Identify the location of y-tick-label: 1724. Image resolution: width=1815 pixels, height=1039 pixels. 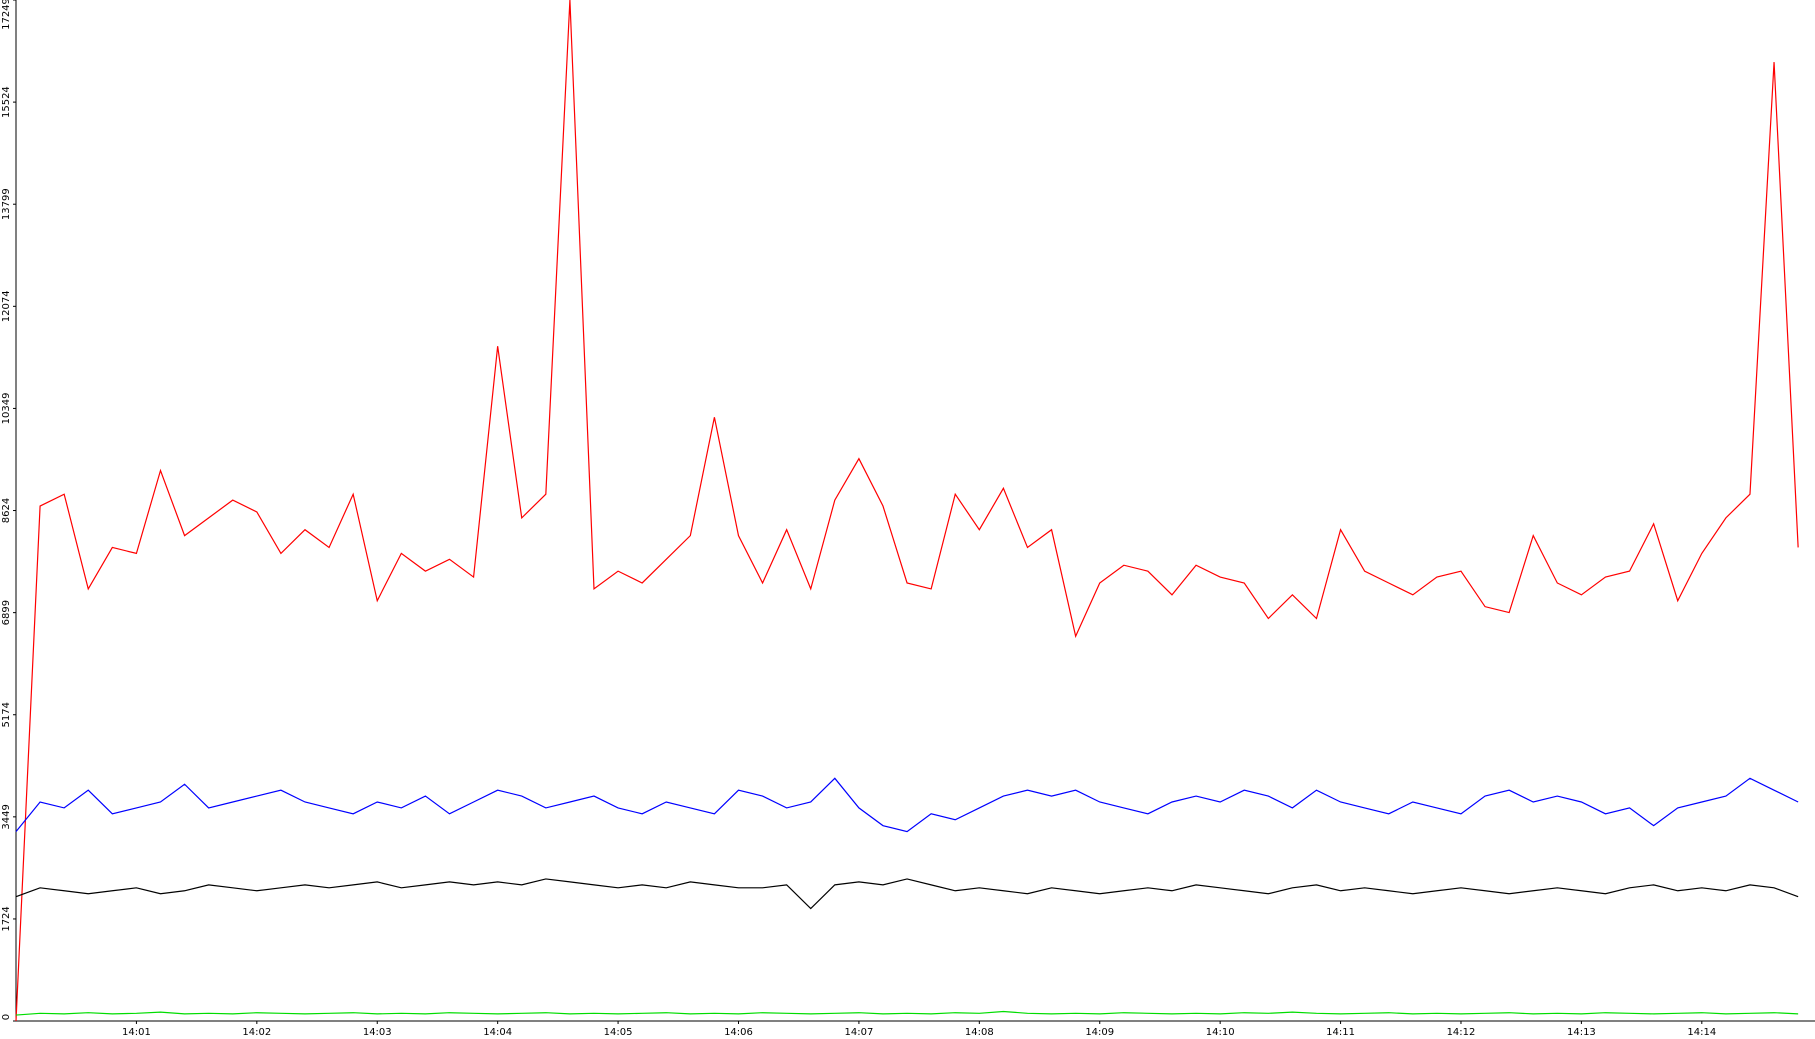
(6, 918).